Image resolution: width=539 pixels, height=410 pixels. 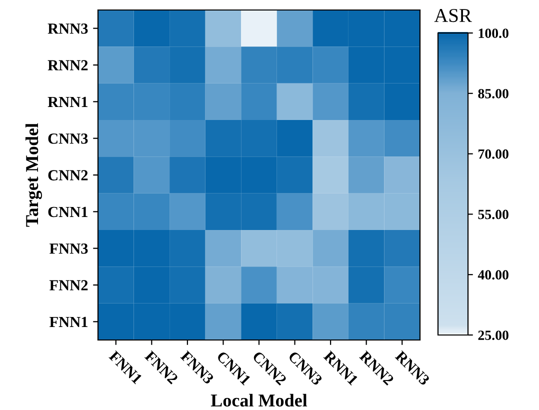 I want to click on color-bar-label: 70.00, so click(x=493, y=154).